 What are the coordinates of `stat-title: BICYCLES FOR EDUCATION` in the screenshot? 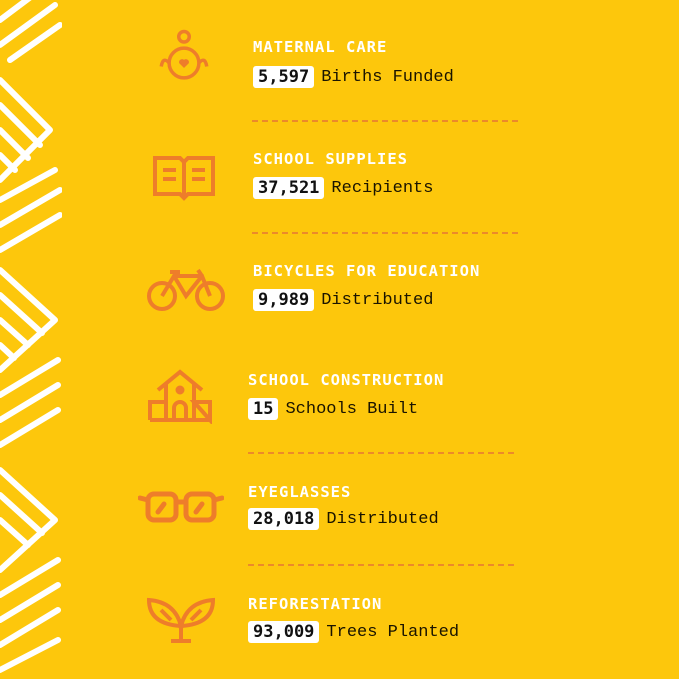 It's located at (367, 271).